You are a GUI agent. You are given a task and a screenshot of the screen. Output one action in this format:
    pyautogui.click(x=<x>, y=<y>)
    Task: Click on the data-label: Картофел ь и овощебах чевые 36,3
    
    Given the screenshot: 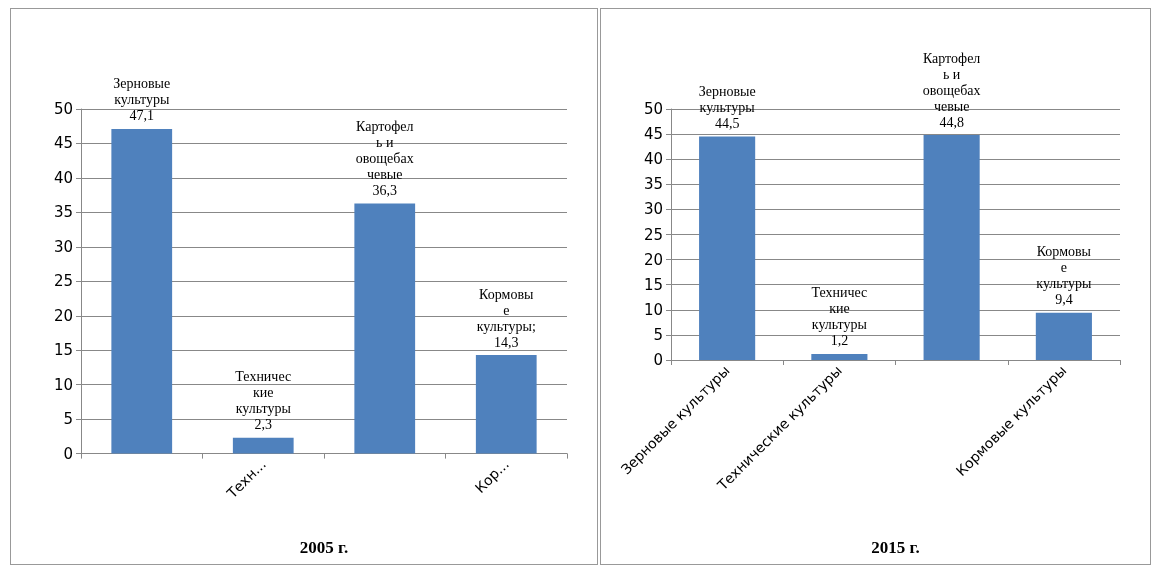 What is the action you would take?
    pyautogui.click(x=384, y=158)
    